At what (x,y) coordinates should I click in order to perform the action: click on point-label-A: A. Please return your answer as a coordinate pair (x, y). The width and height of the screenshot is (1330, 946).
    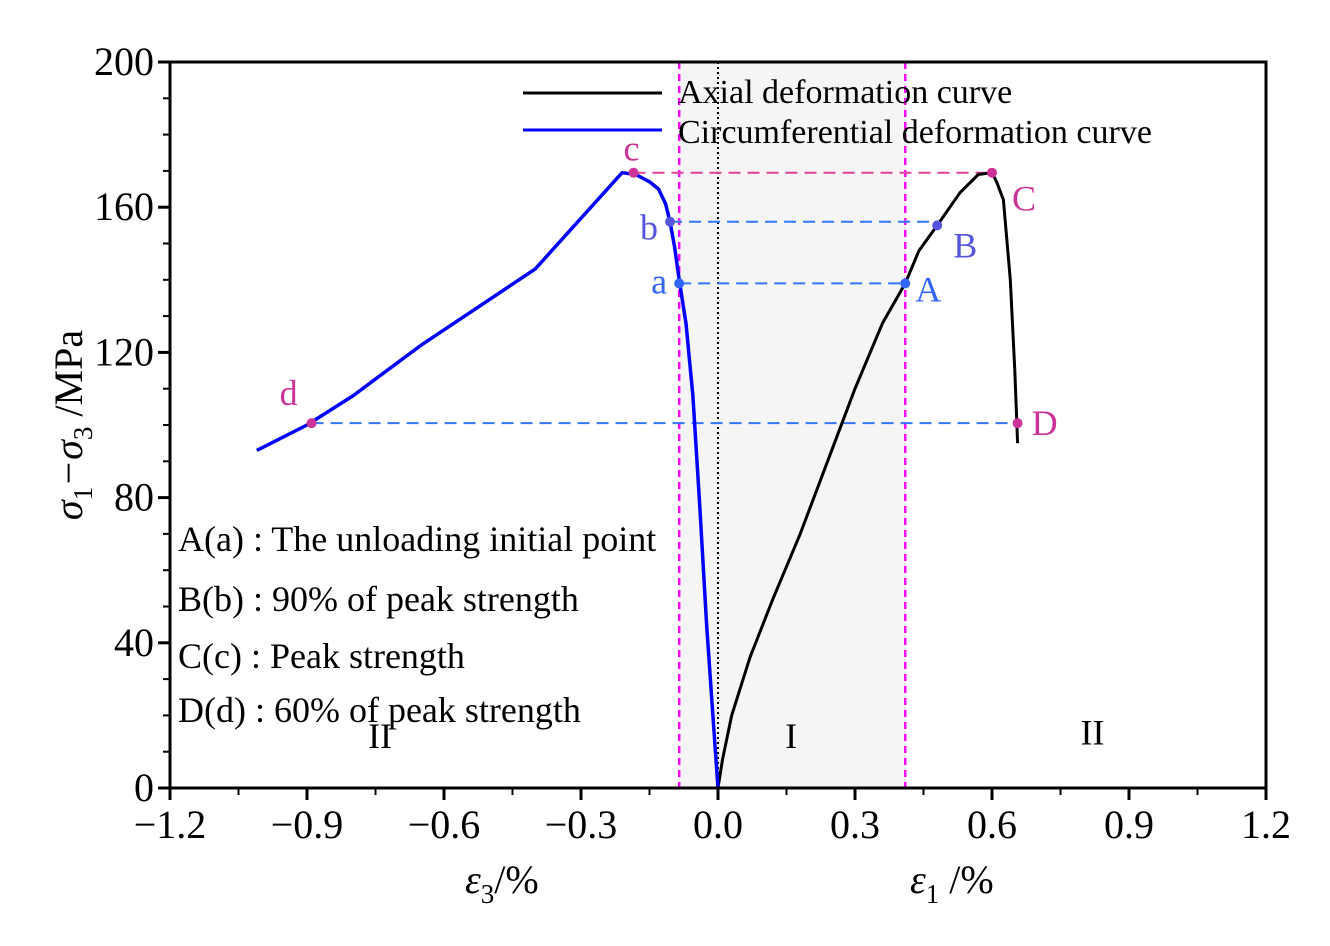
    Looking at the image, I should click on (928, 289).